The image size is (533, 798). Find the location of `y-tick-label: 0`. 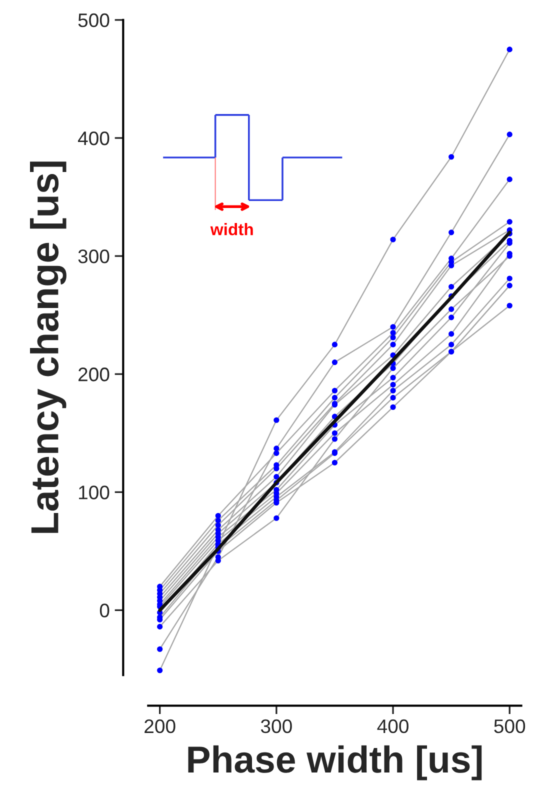

y-tick-label: 0 is located at coordinates (105, 611).